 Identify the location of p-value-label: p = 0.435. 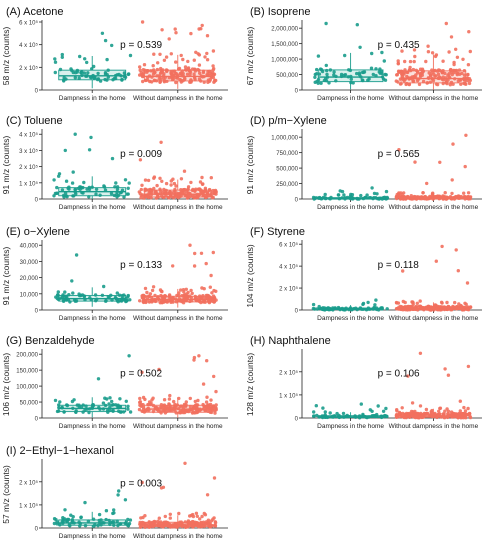
(399, 45).